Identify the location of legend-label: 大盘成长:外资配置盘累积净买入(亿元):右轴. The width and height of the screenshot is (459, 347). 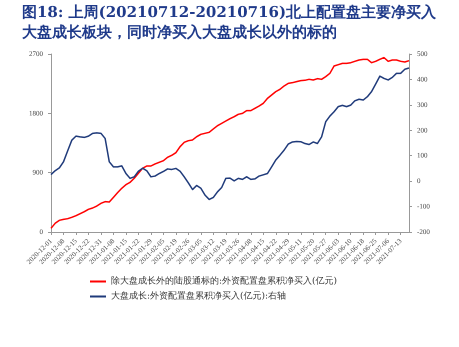
(198, 296).